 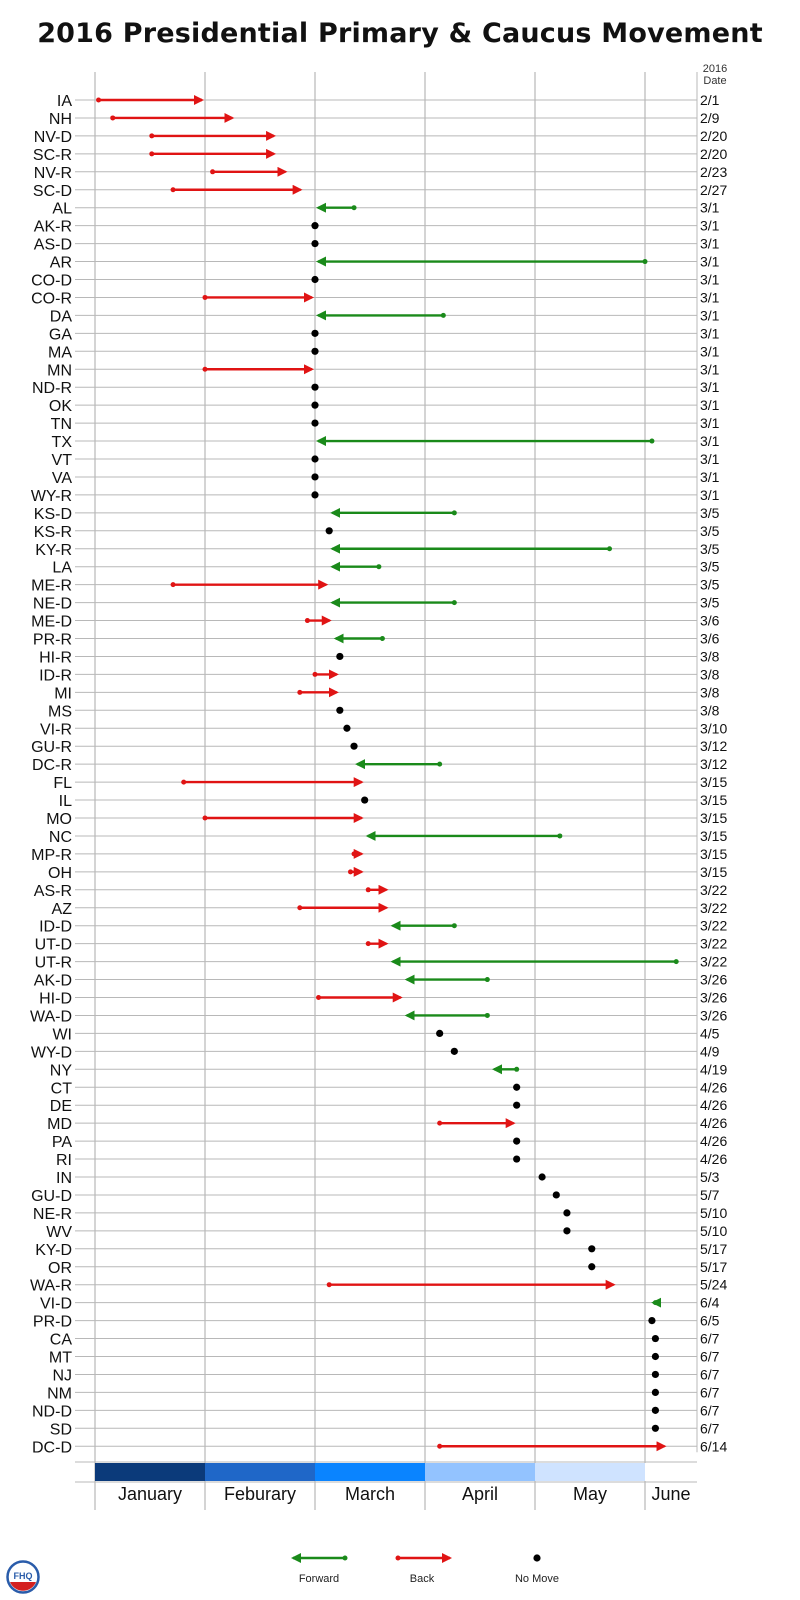 I want to click on row-label-va: VA, so click(x=62, y=478).